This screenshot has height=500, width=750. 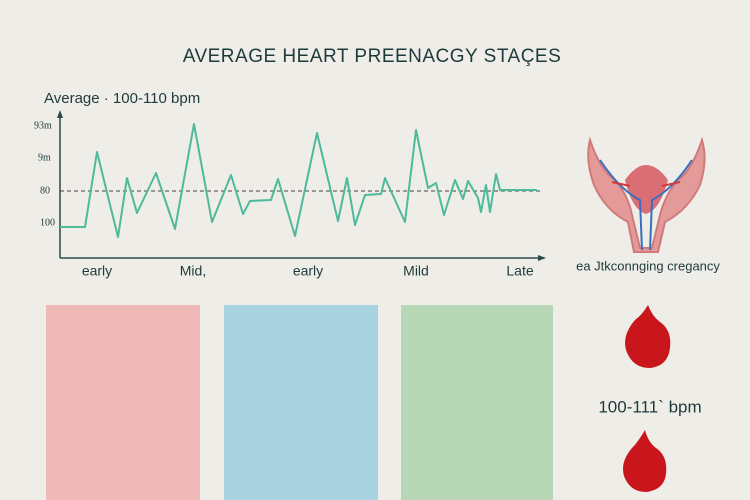 What do you see at coordinates (519, 271) in the screenshot?
I see `x-label: Late` at bounding box center [519, 271].